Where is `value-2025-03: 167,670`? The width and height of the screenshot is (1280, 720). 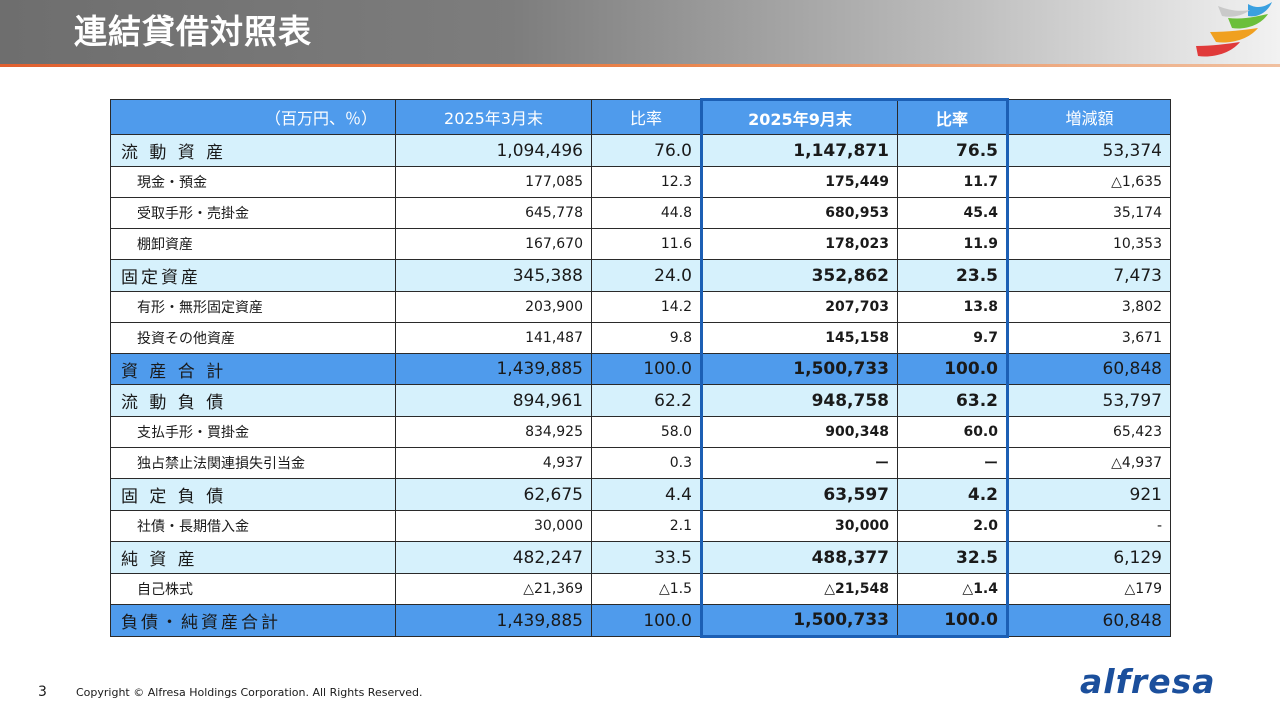 value-2025-03: 167,670 is located at coordinates (493, 244).